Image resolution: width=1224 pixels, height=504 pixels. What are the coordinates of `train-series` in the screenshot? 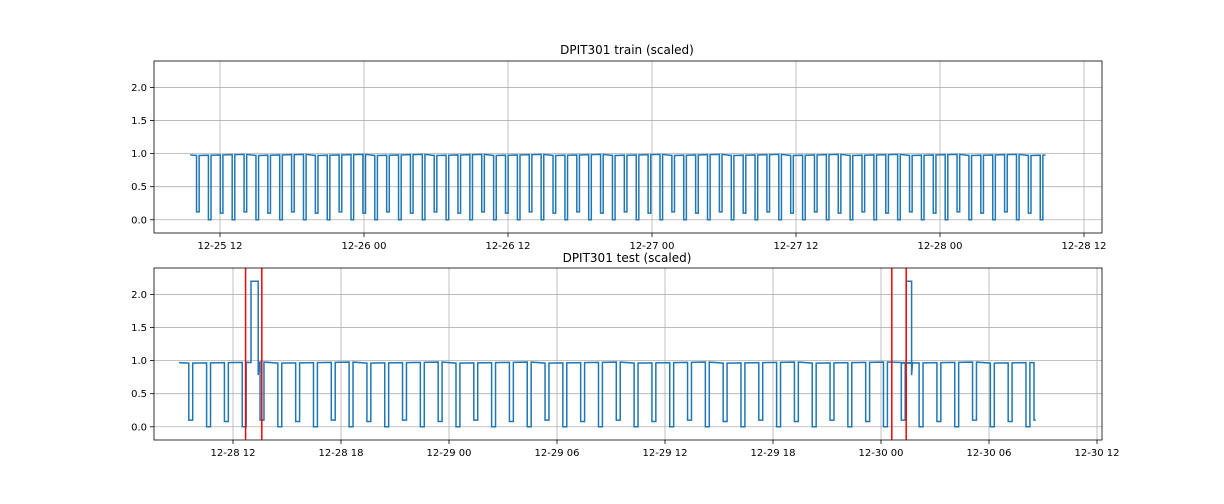 It's located at (617, 187).